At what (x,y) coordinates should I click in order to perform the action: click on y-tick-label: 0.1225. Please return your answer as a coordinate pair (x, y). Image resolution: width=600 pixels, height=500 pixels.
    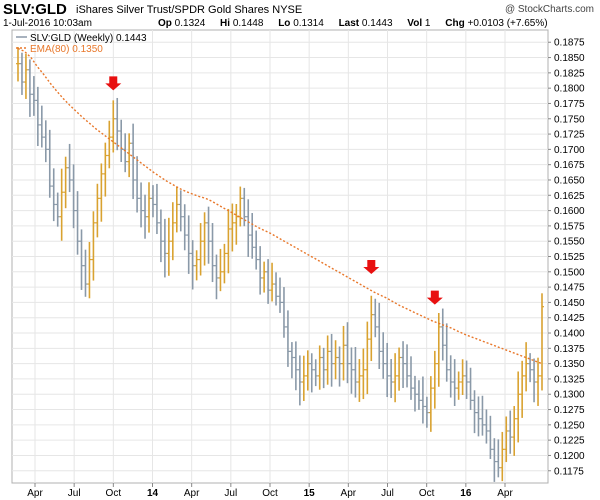
    Looking at the image, I should click on (569, 441).